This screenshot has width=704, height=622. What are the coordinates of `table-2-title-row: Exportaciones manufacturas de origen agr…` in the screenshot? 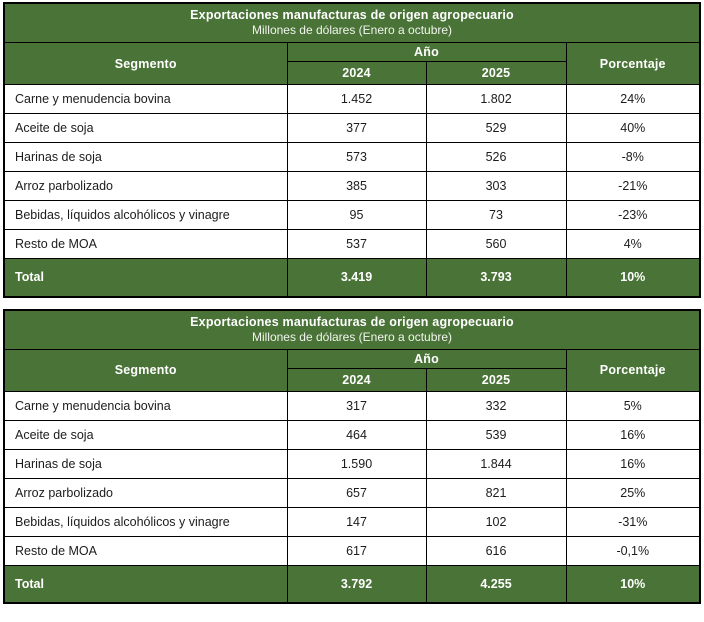 It's located at (352, 329).